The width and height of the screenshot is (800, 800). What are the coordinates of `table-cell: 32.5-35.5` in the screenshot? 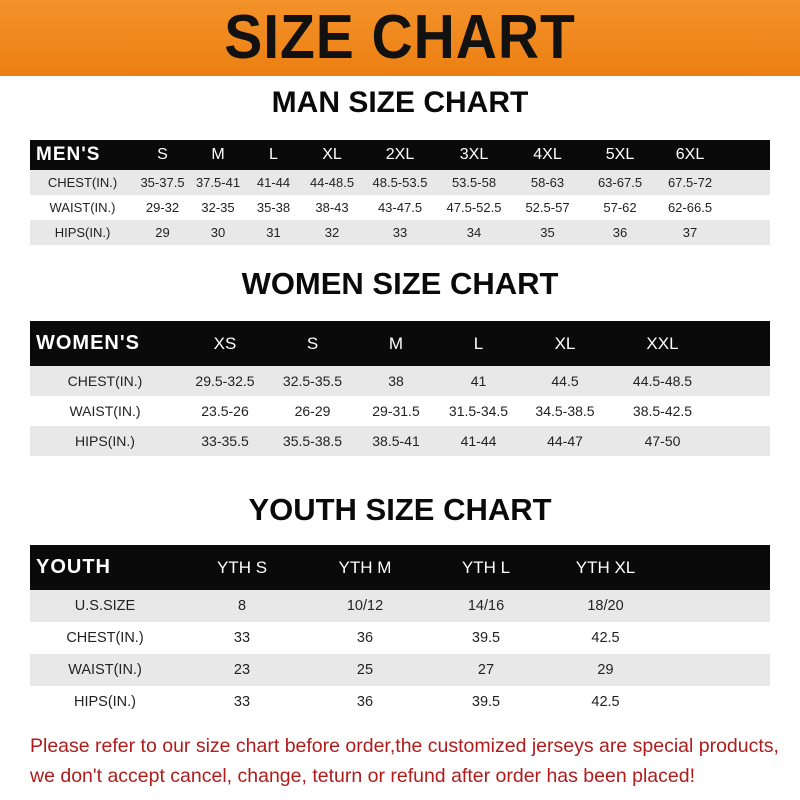 It's located at (312, 381).